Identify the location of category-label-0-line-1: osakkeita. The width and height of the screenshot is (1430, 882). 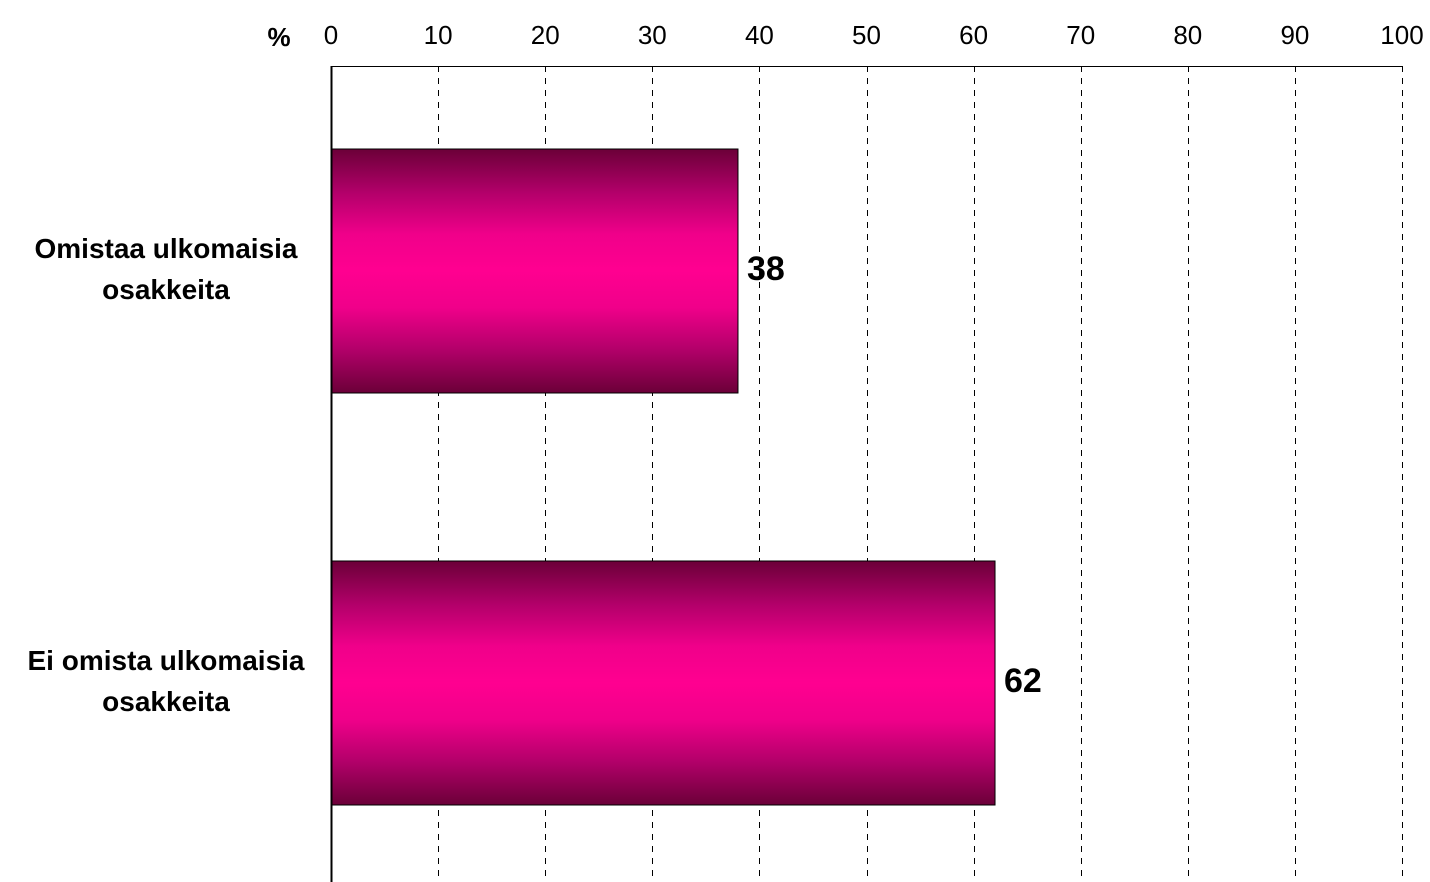
(166, 289).